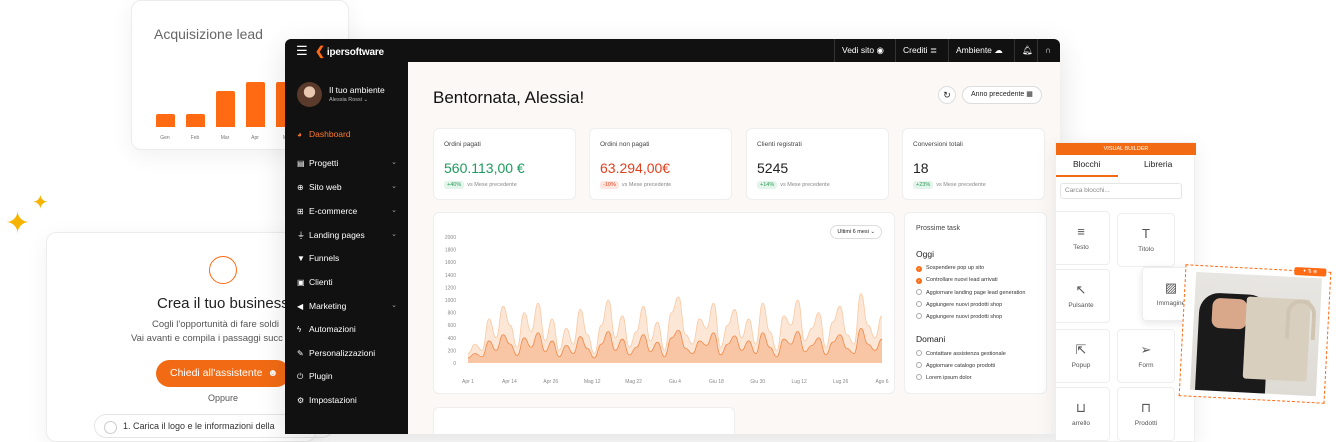 This screenshot has width=1336, height=442. I want to click on user-switcher: Alessia Rossi ⌄, so click(349, 100).